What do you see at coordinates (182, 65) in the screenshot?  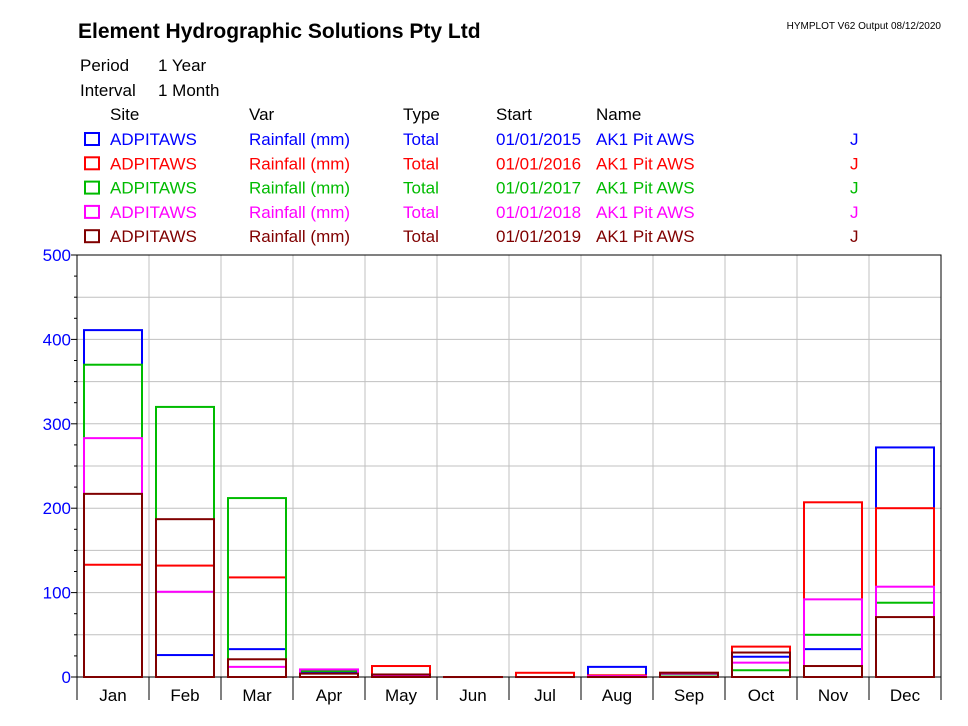 I see `period-value: 1 Year` at bounding box center [182, 65].